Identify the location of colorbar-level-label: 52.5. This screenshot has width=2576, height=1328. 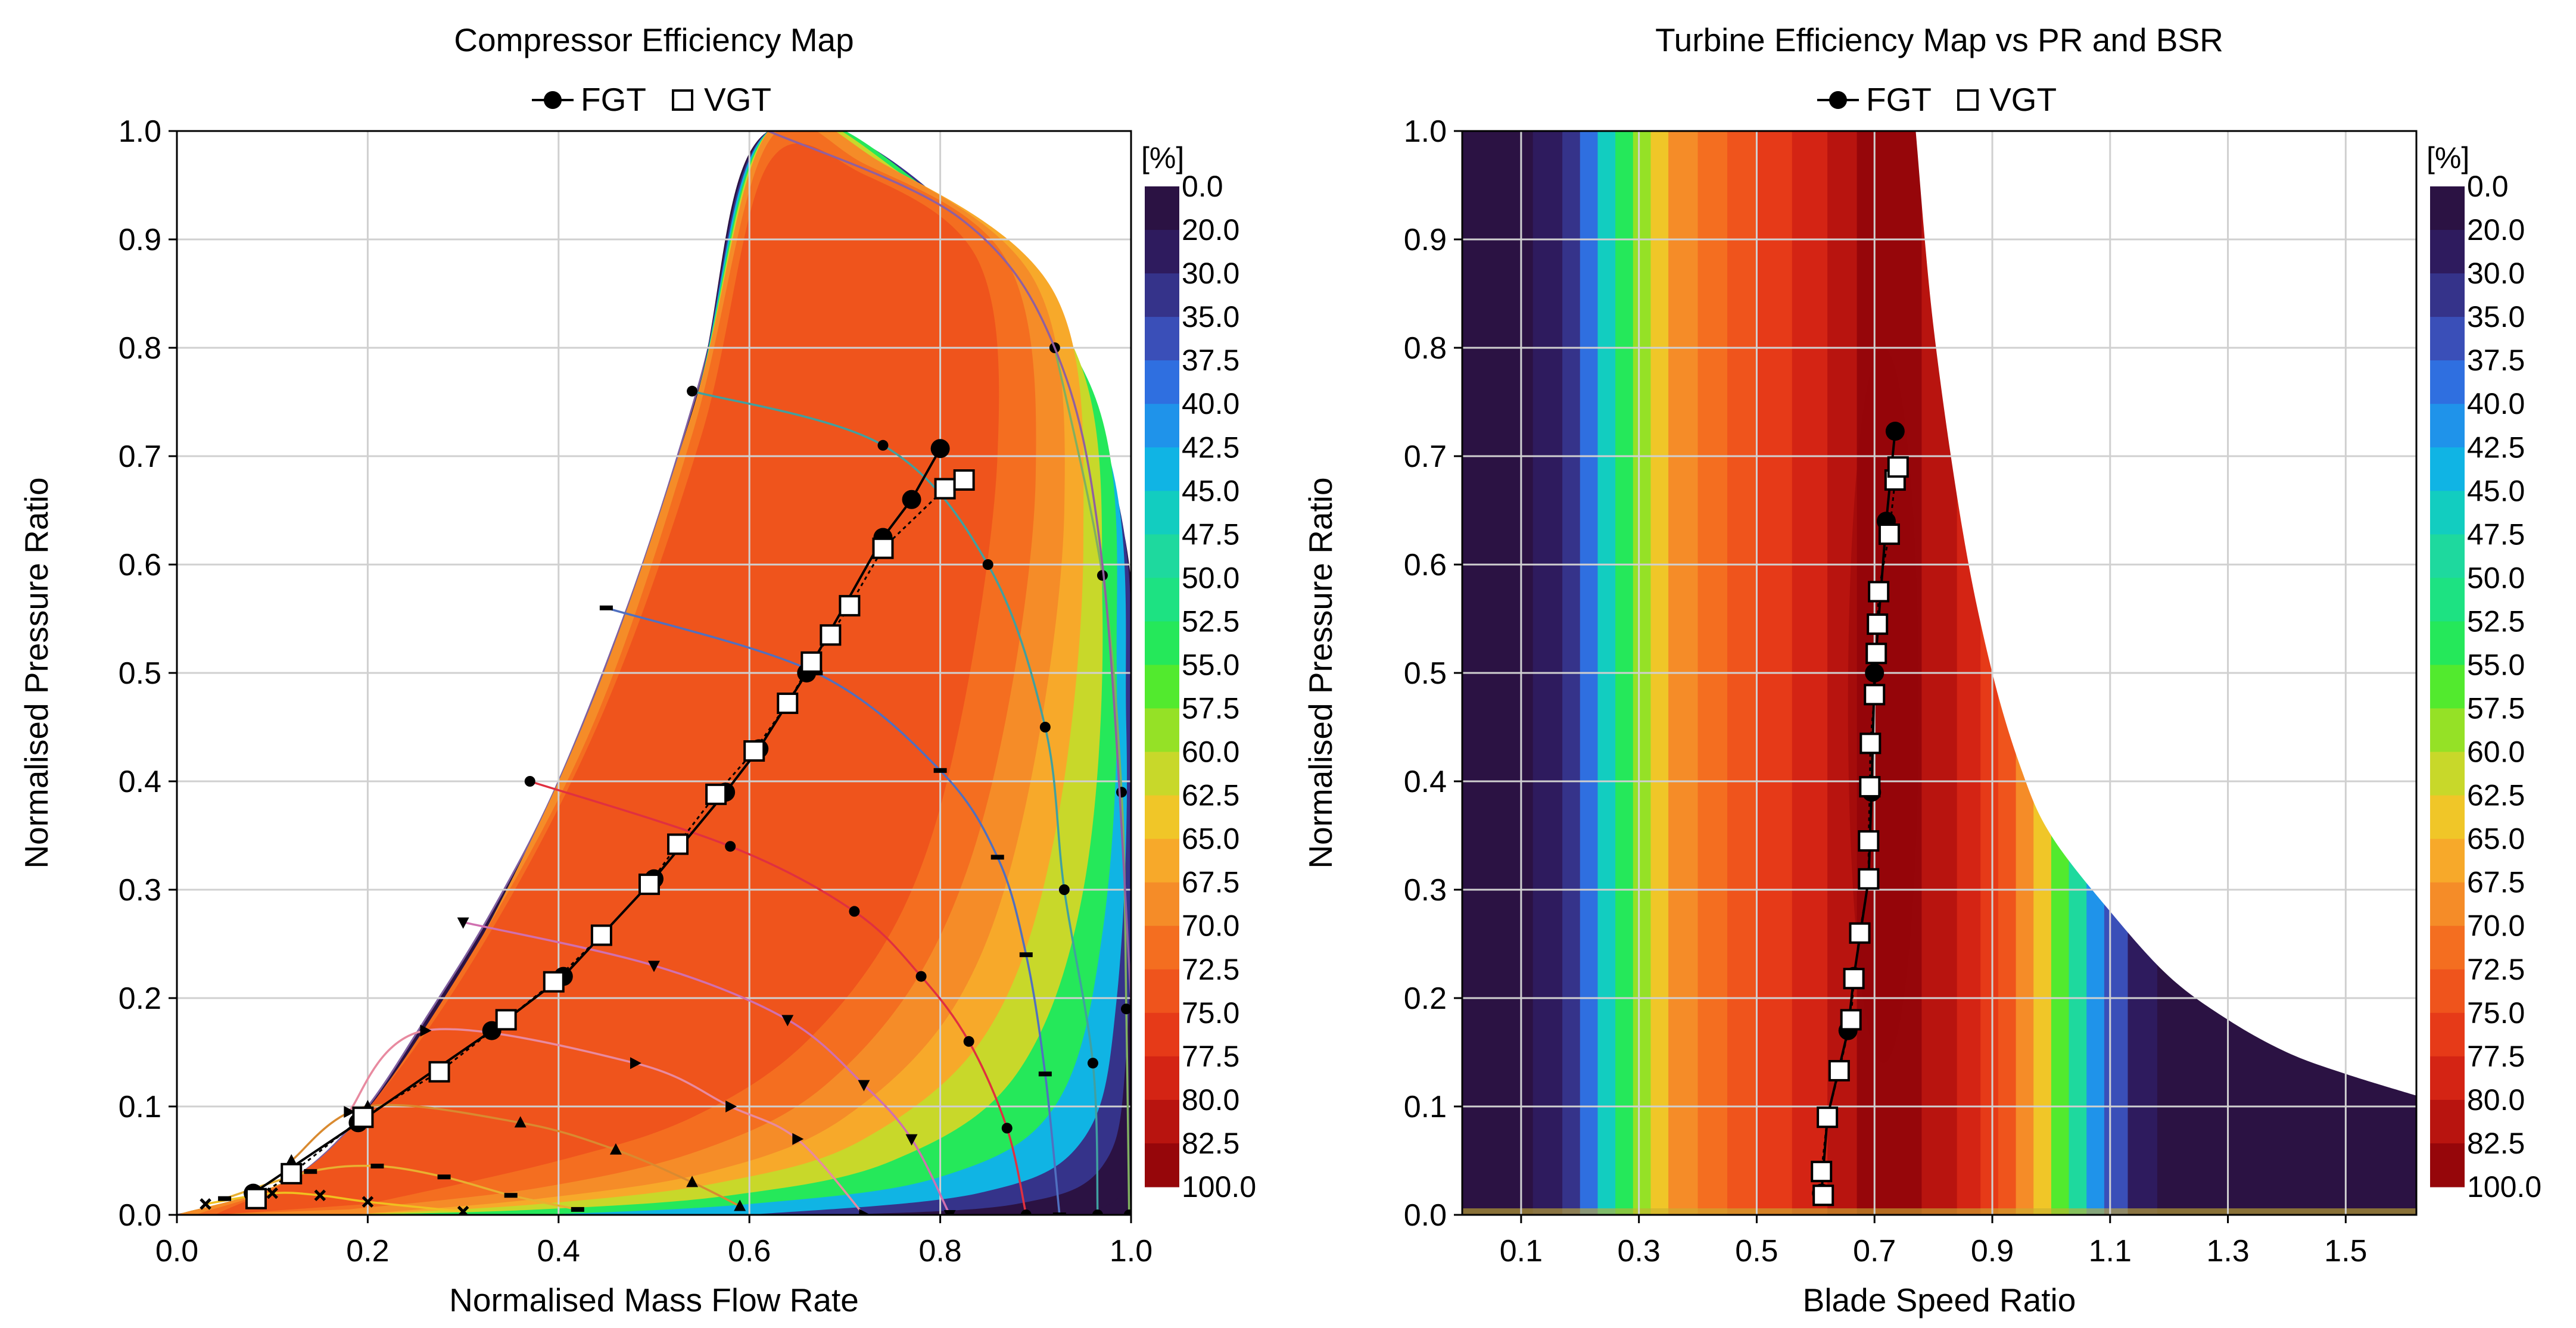
(2496, 621).